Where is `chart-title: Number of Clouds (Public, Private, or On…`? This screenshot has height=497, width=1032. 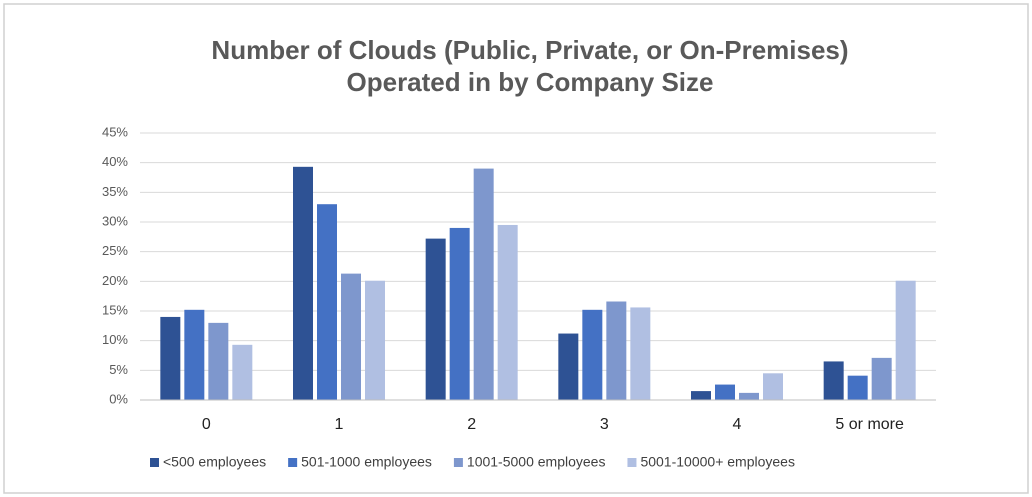 chart-title: Number of Clouds (Public, Private, or On… is located at coordinates (529, 50).